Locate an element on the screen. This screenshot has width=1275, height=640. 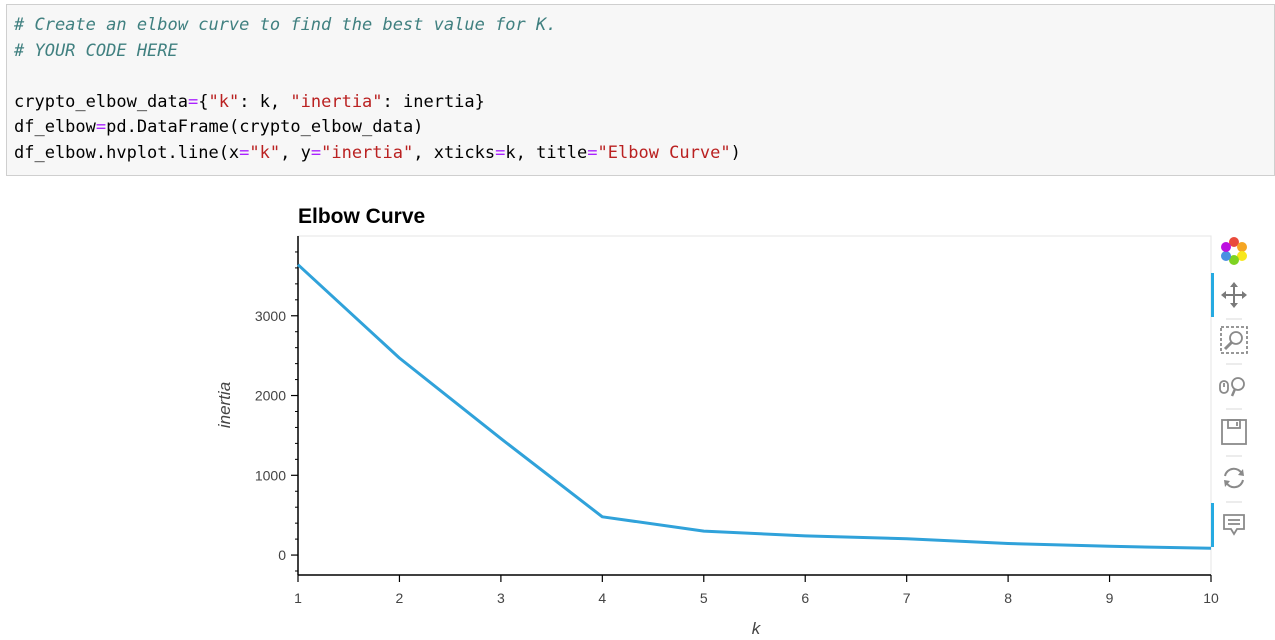
y-tick-label: 2000 is located at coordinates (270, 396).